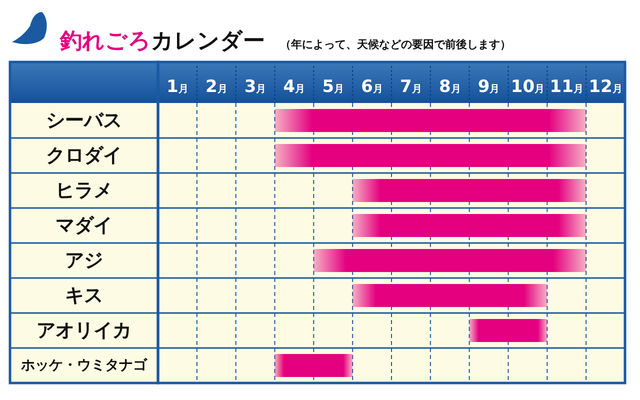 This screenshot has width=640, height=400. I want to click on x-tick-label: 2月, so click(216, 87).